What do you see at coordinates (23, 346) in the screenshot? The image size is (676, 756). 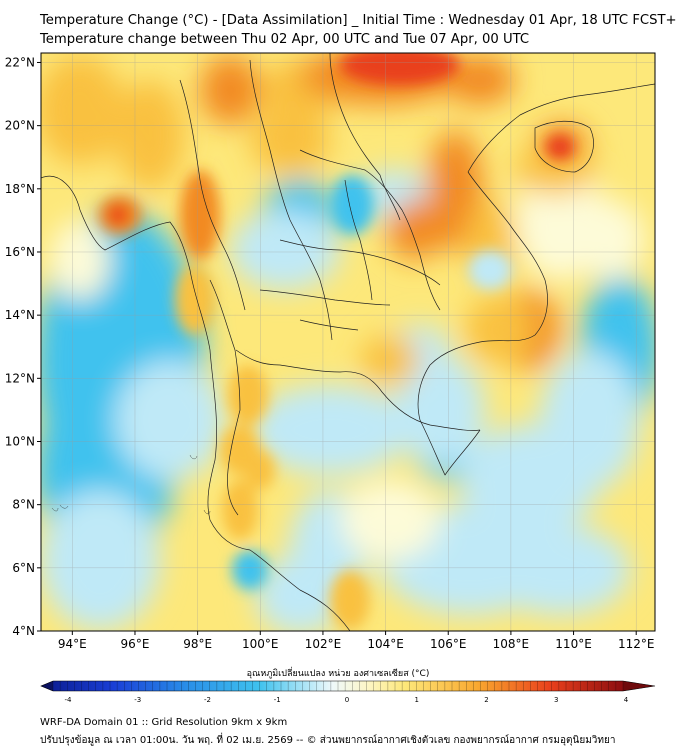 I see `latitude-axis: 4°N 6°N 8°N 10°N 12°N 14°N 16°N 18°N 20°N 22°N` at bounding box center [23, 346].